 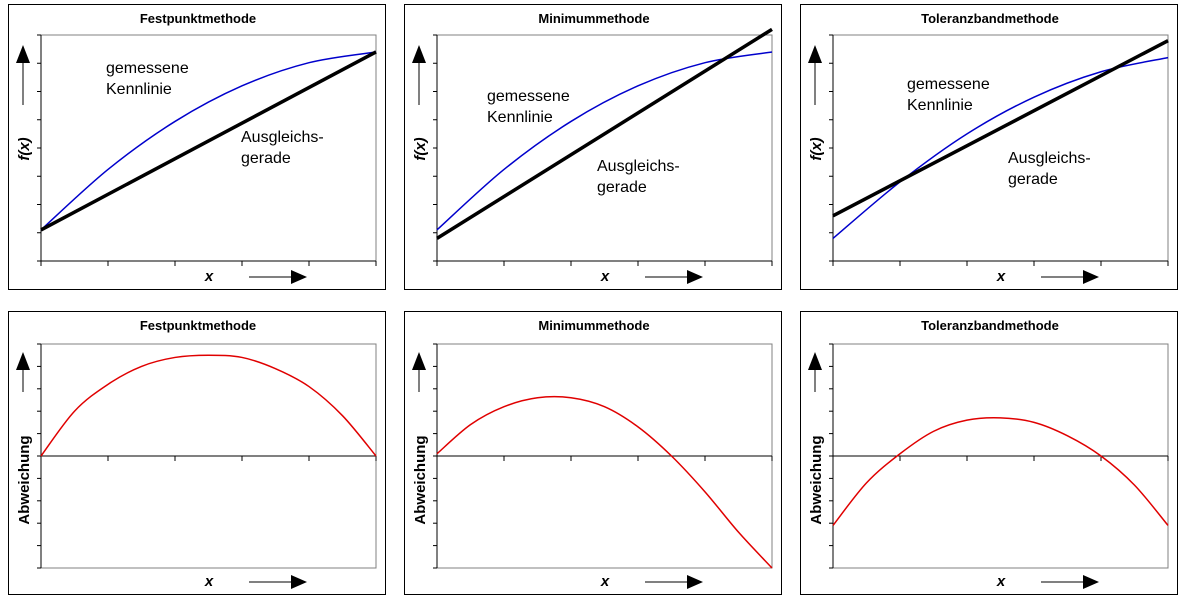 I want to click on chart-svg: Minimummethode x Abweichung, so click(x=592, y=454).